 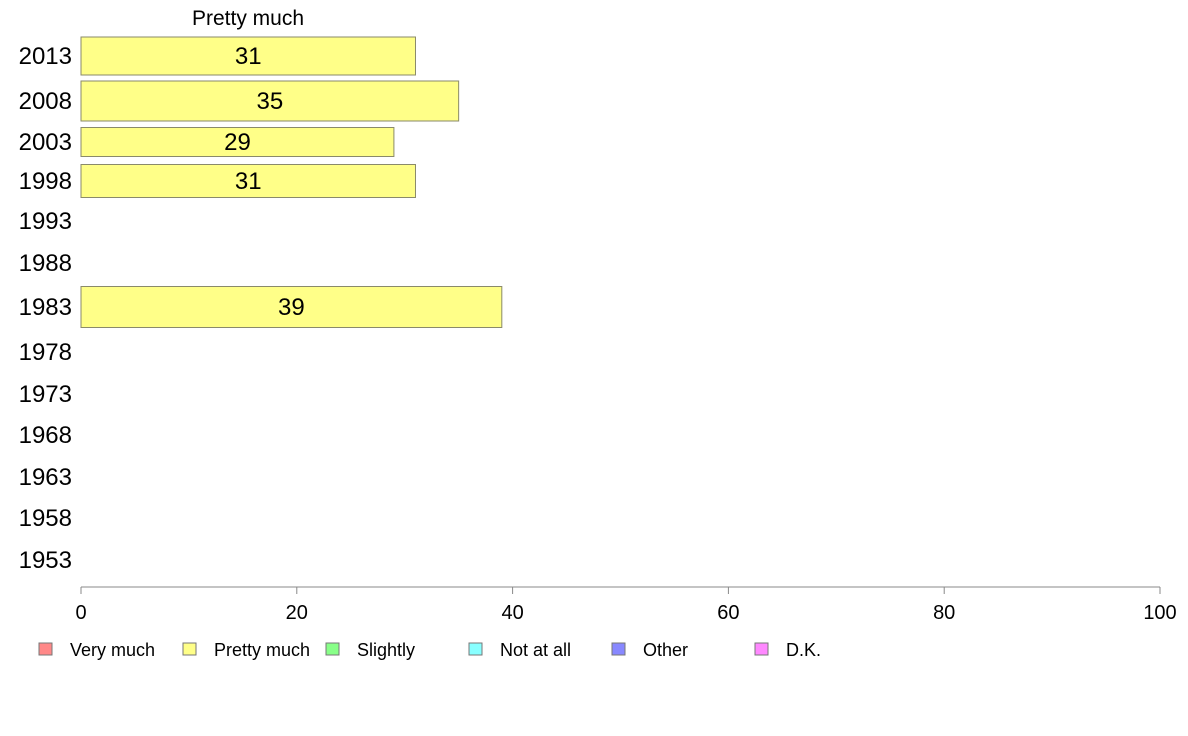 I want to click on bar-value-label: 39, so click(x=291, y=307).